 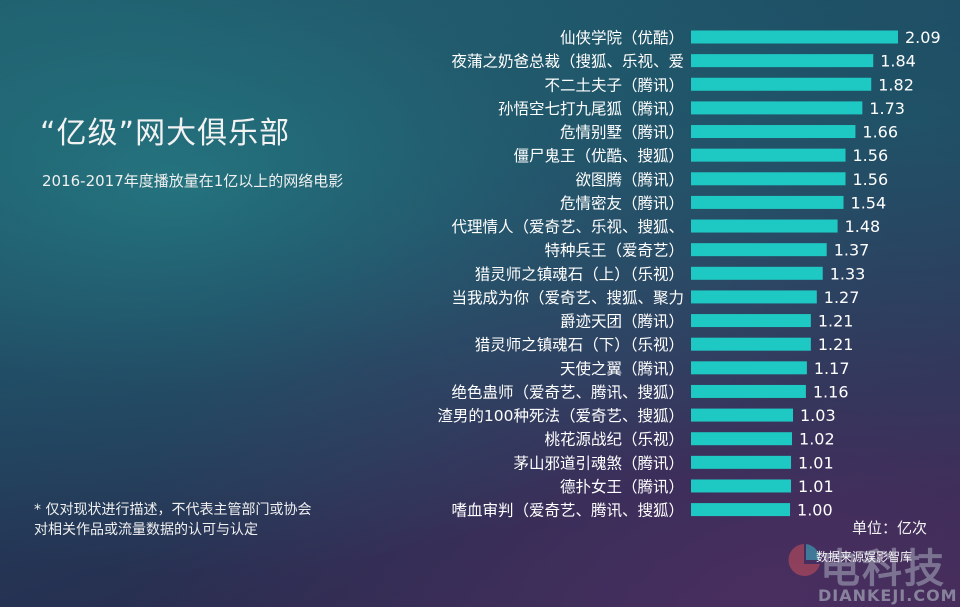 What do you see at coordinates (848, 273) in the screenshot?
I see `value-label: 1.33` at bounding box center [848, 273].